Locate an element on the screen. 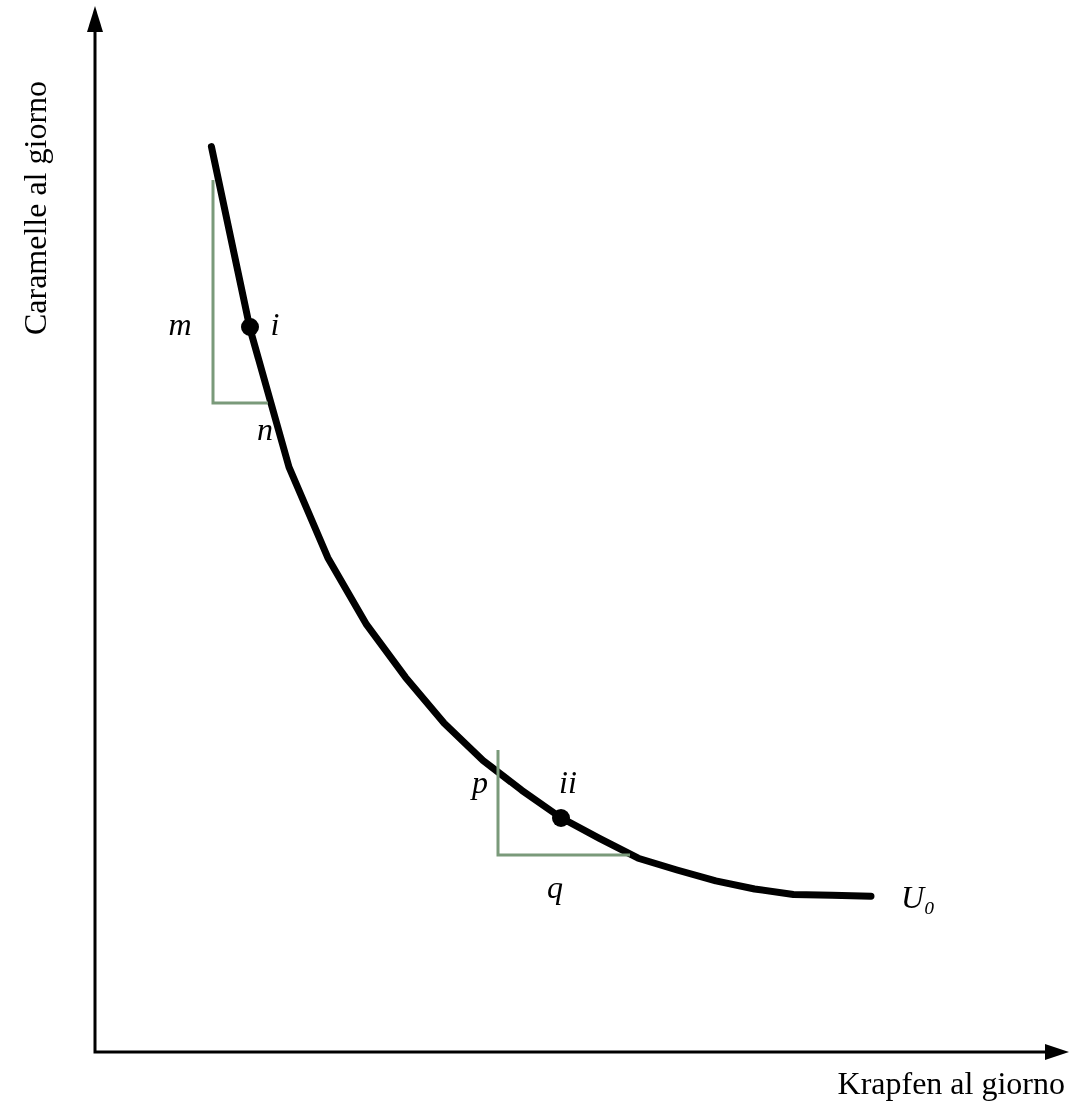  annotation: p is located at coordinates (479, 782).